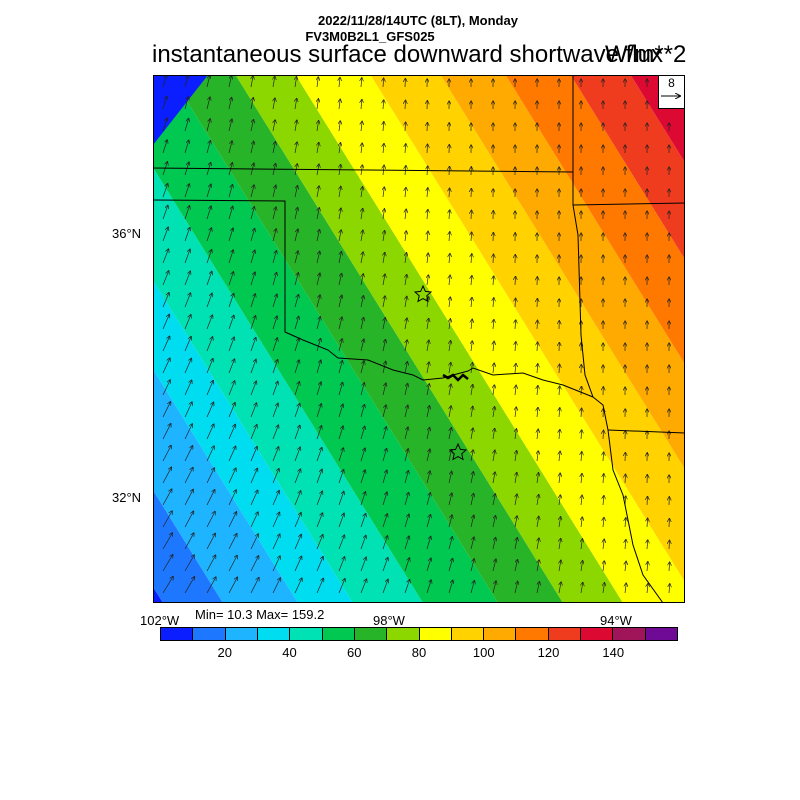 This screenshot has width=800, height=800. Describe the element at coordinates (260, 614) in the screenshot. I see `min-max-text: Min= 10.3 Max= 159.2` at that location.